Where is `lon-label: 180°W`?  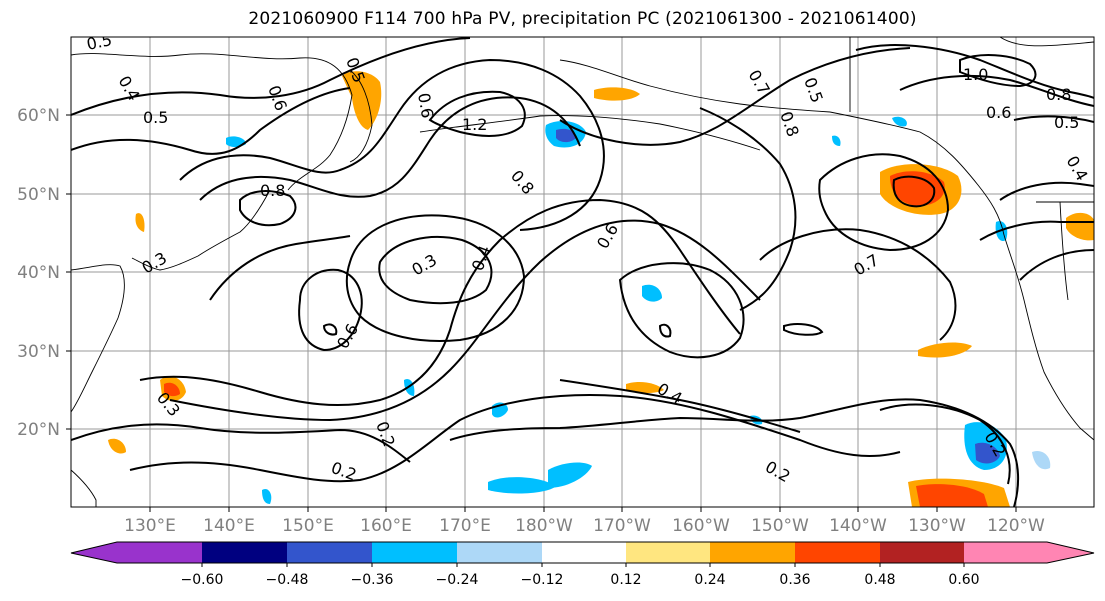 lon-label: 180°W is located at coordinates (544, 526).